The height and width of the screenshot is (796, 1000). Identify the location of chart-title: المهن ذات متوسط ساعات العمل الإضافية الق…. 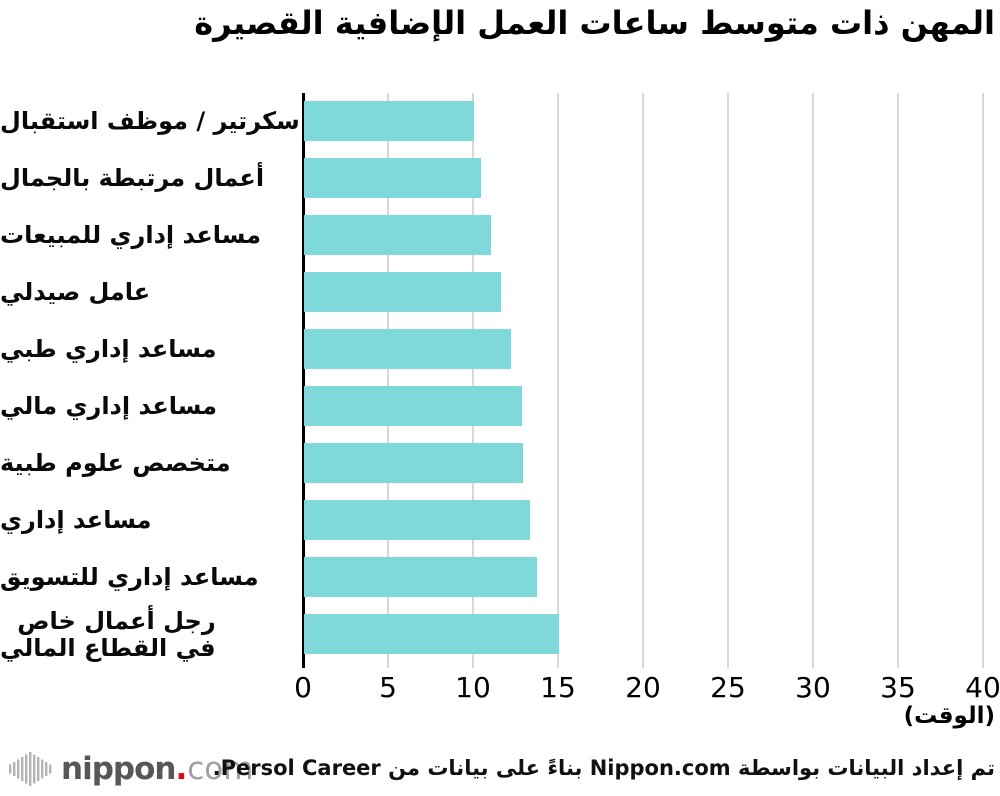
(594, 23).